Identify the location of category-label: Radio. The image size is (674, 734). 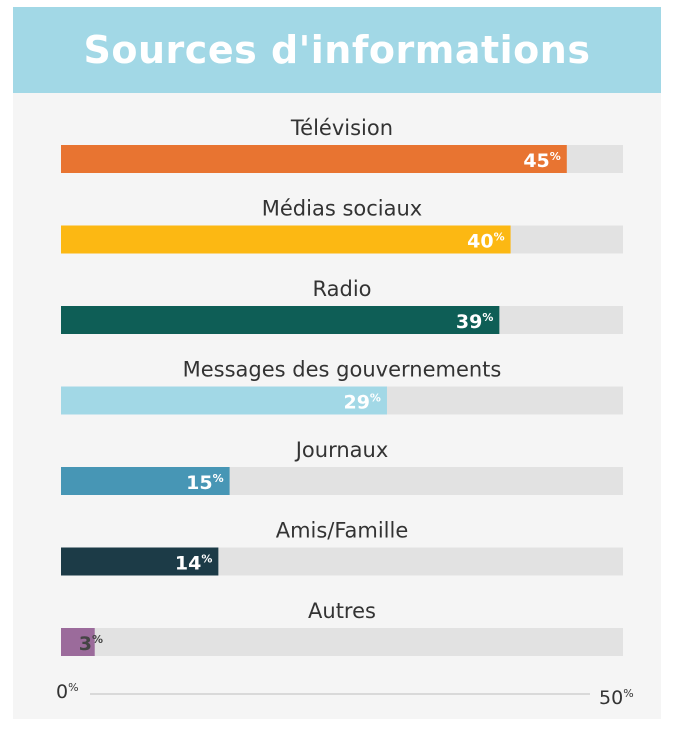
(341, 289).